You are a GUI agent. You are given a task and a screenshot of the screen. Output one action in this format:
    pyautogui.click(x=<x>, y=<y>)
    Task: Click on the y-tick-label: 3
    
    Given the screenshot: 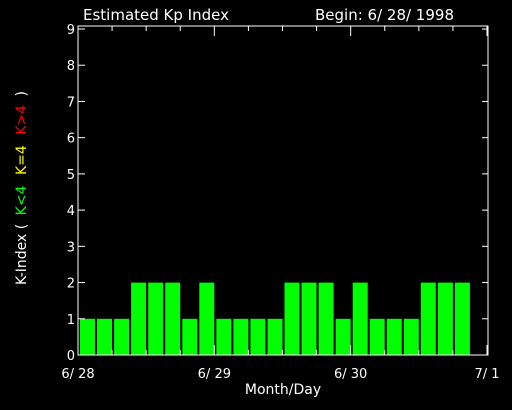 What is the action you would take?
    pyautogui.click(x=71, y=247)
    